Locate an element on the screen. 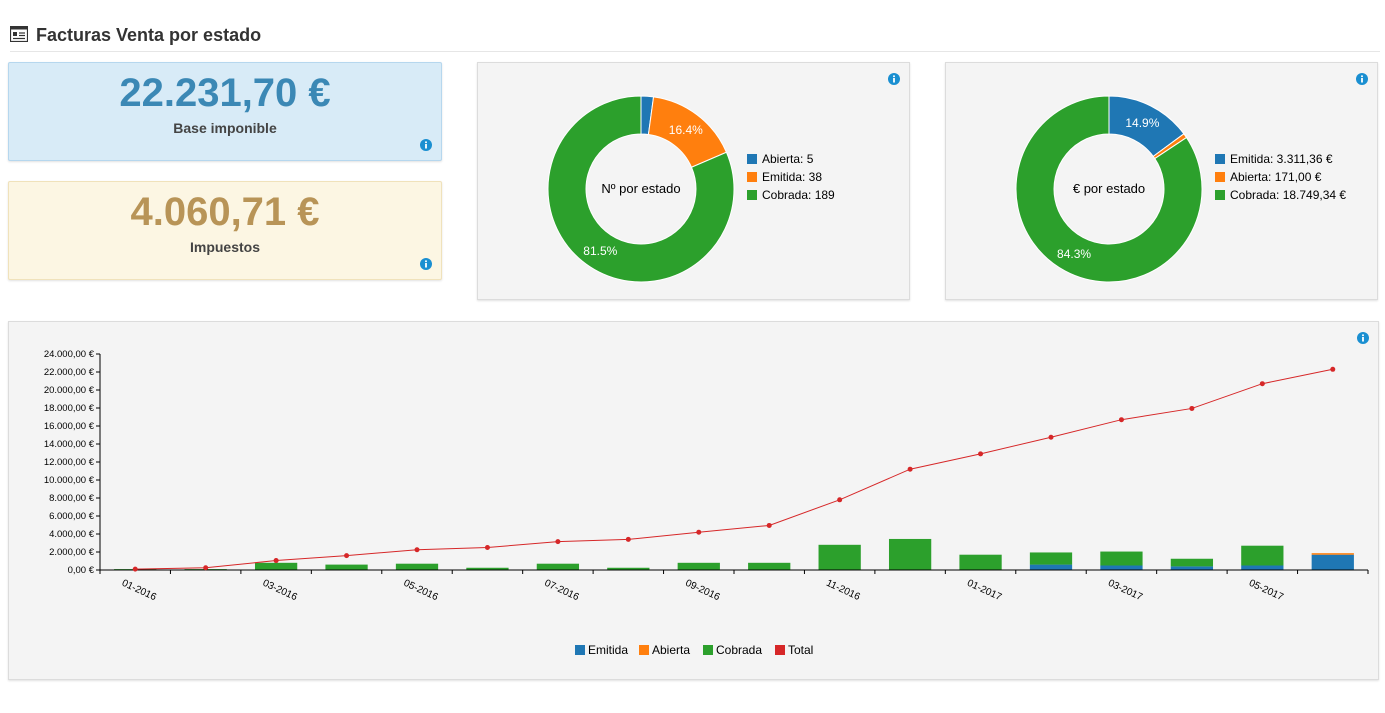  kpi-impuestos: 4.060,71 € Impuestos is located at coordinates (225, 230).